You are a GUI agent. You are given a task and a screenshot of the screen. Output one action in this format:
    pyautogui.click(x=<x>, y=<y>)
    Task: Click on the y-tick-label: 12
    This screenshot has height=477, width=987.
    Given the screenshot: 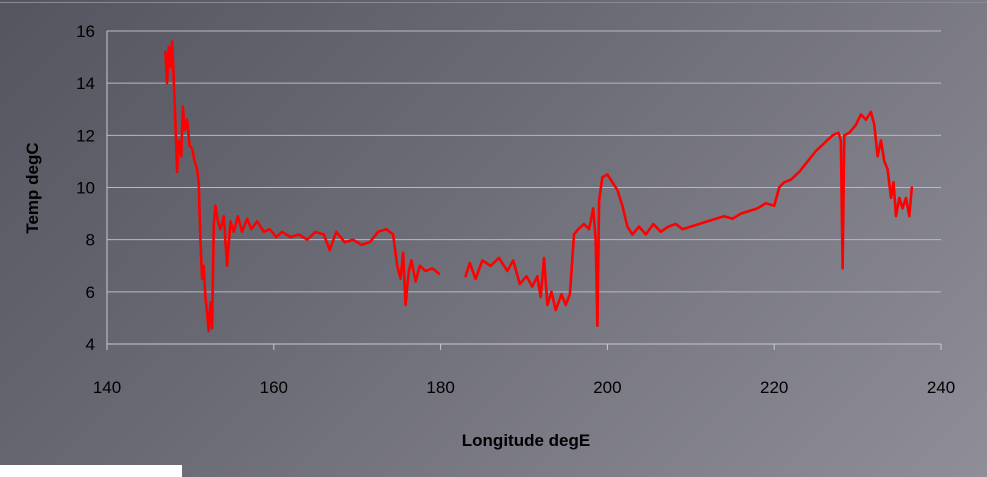 What is the action you would take?
    pyautogui.click(x=85, y=135)
    